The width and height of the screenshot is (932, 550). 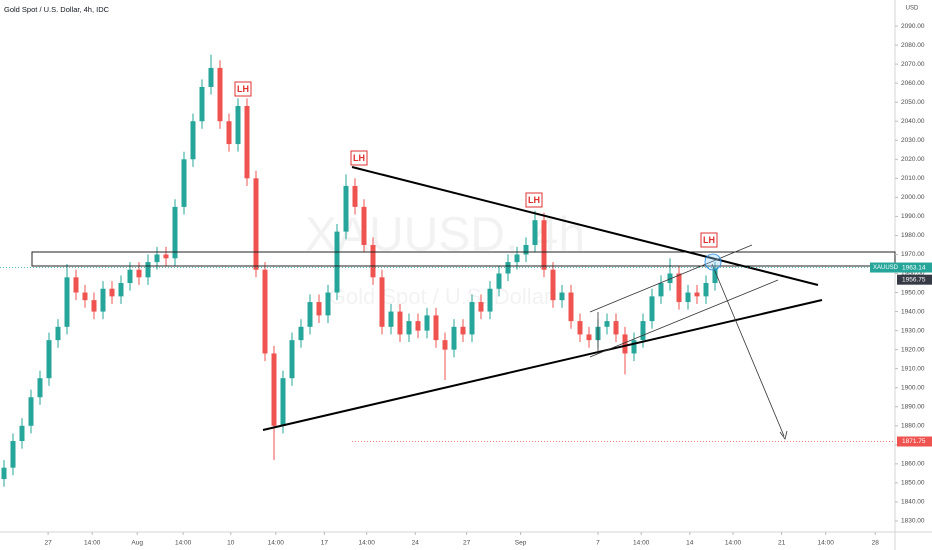 What do you see at coordinates (231, 543) in the screenshot?
I see `x-tick-label: 10` at bounding box center [231, 543].